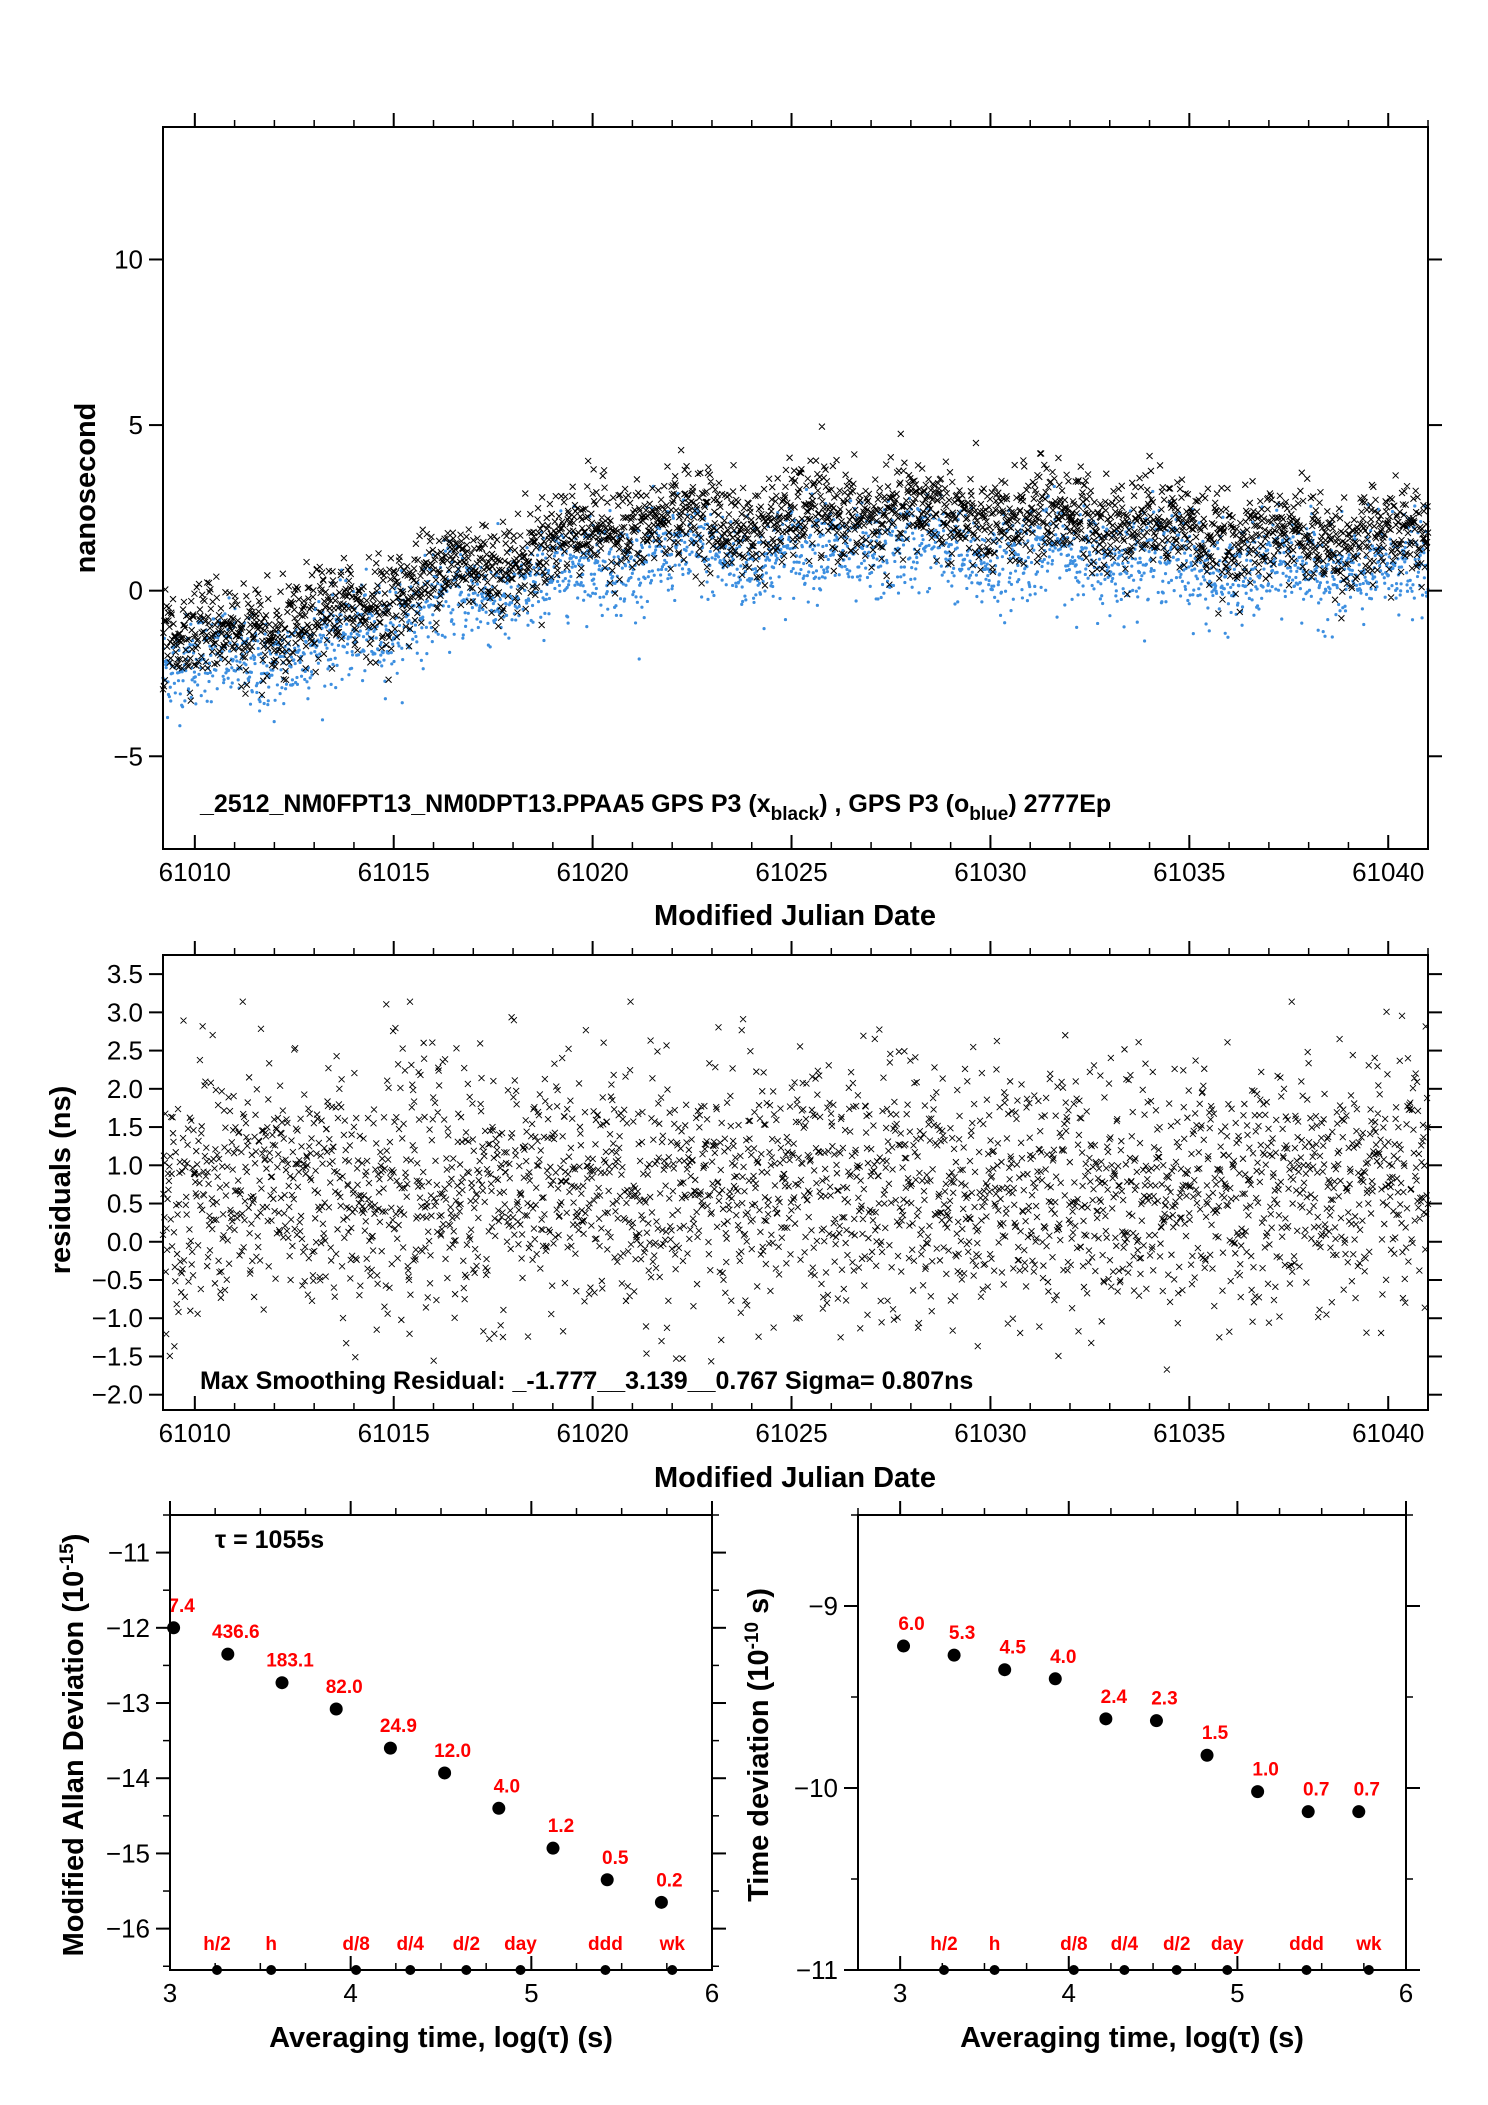  Describe the element at coordinates (128, 259) in the screenshot. I see `y-tick-label: 10` at that location.